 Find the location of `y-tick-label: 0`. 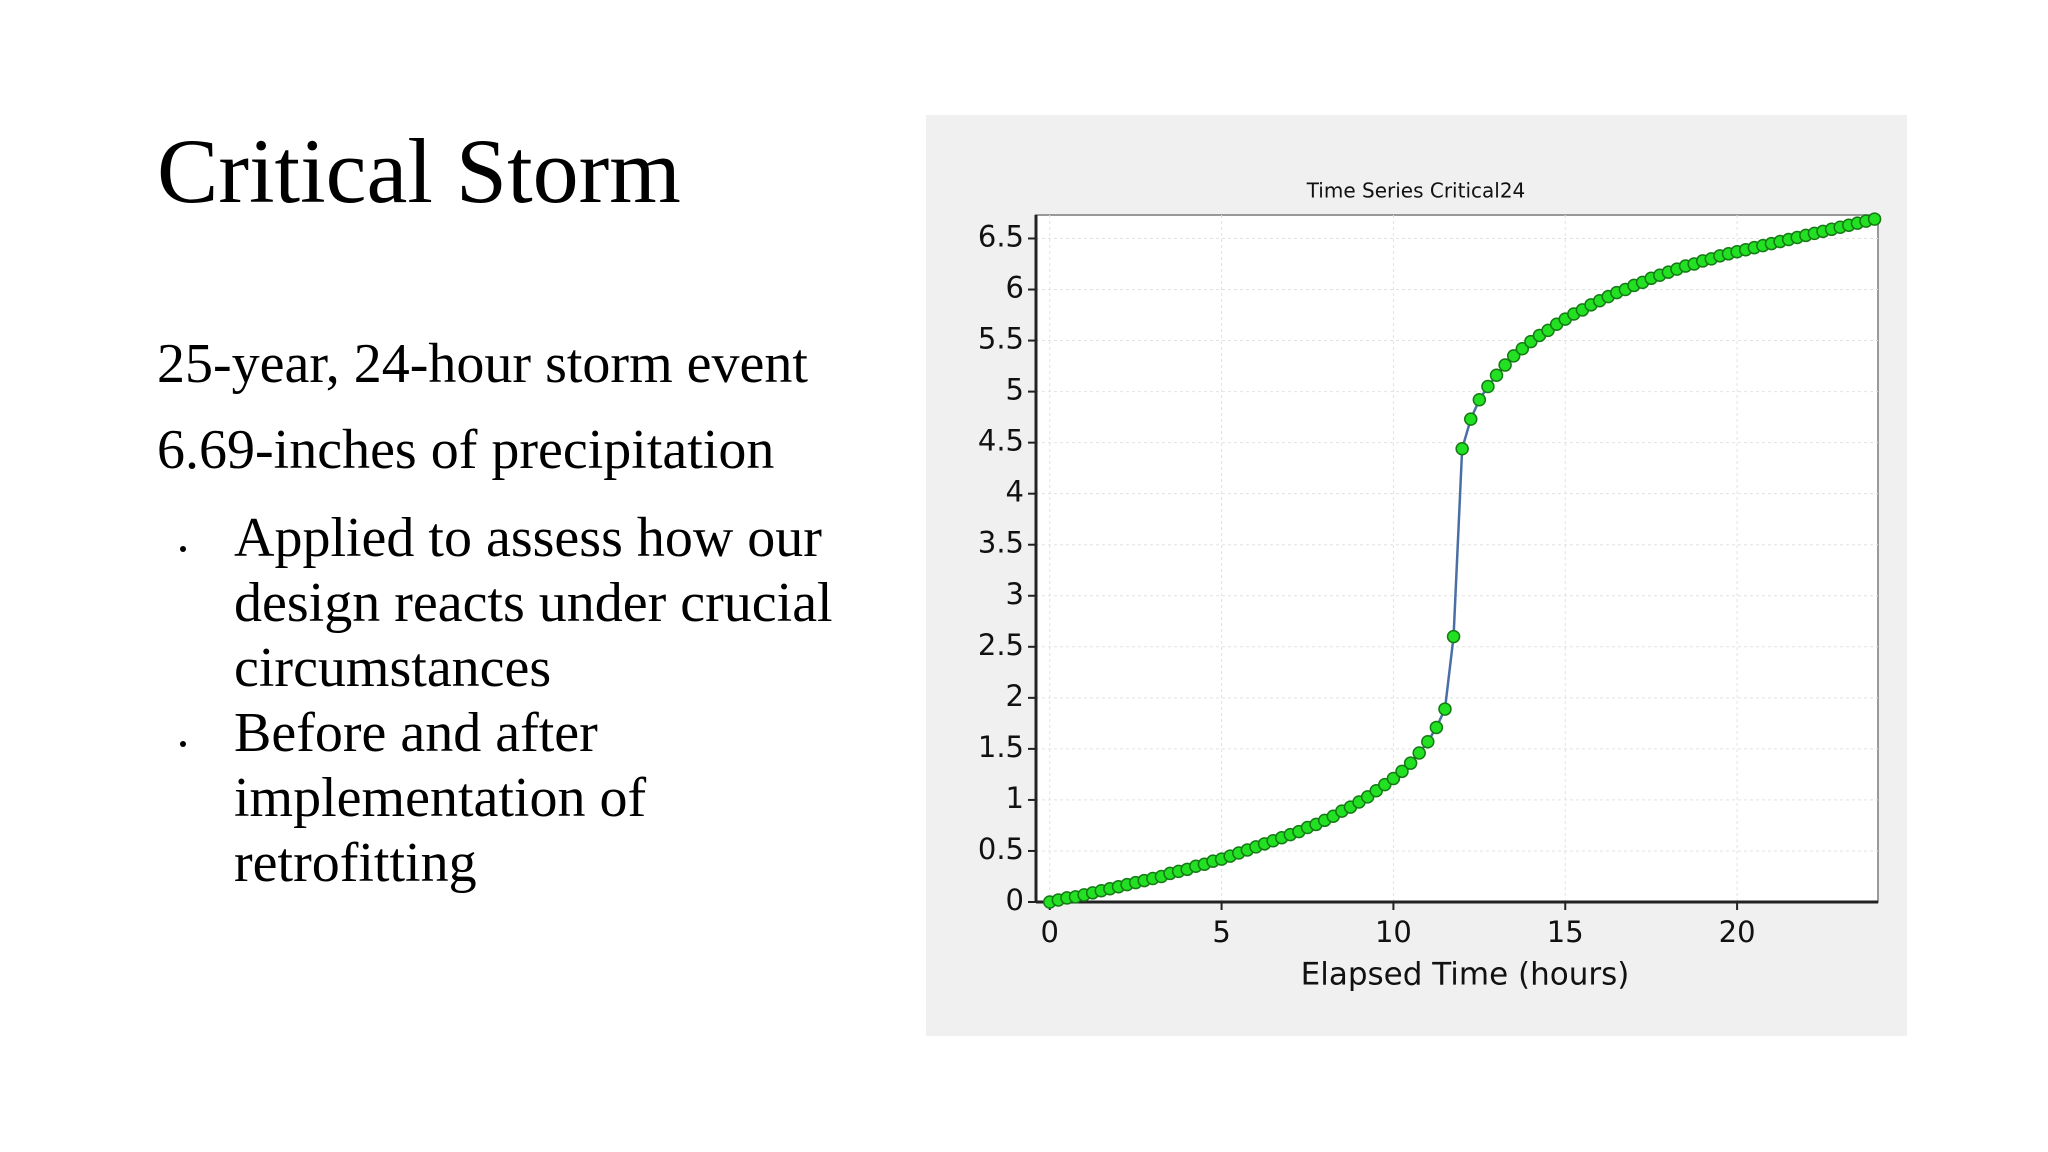

y-tick-label: 0 is located at coordinates (1015, 900).